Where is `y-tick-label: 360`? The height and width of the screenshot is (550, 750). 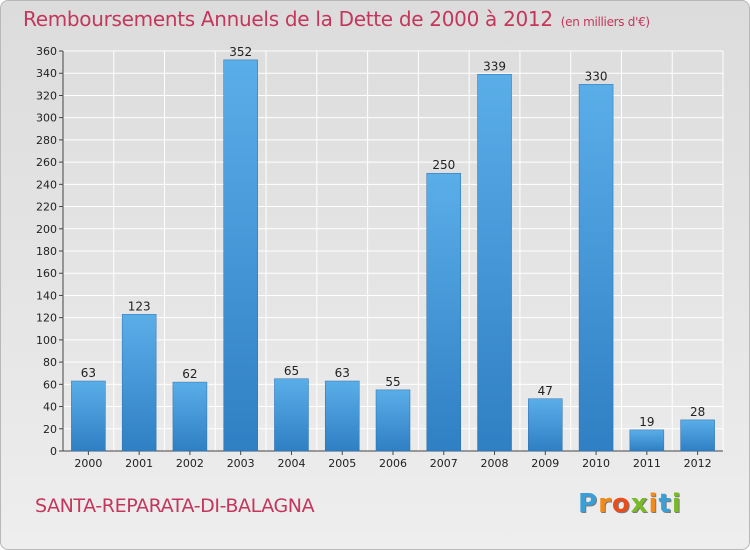 y-tick-label: 360 is located at coordinates (46, 51).